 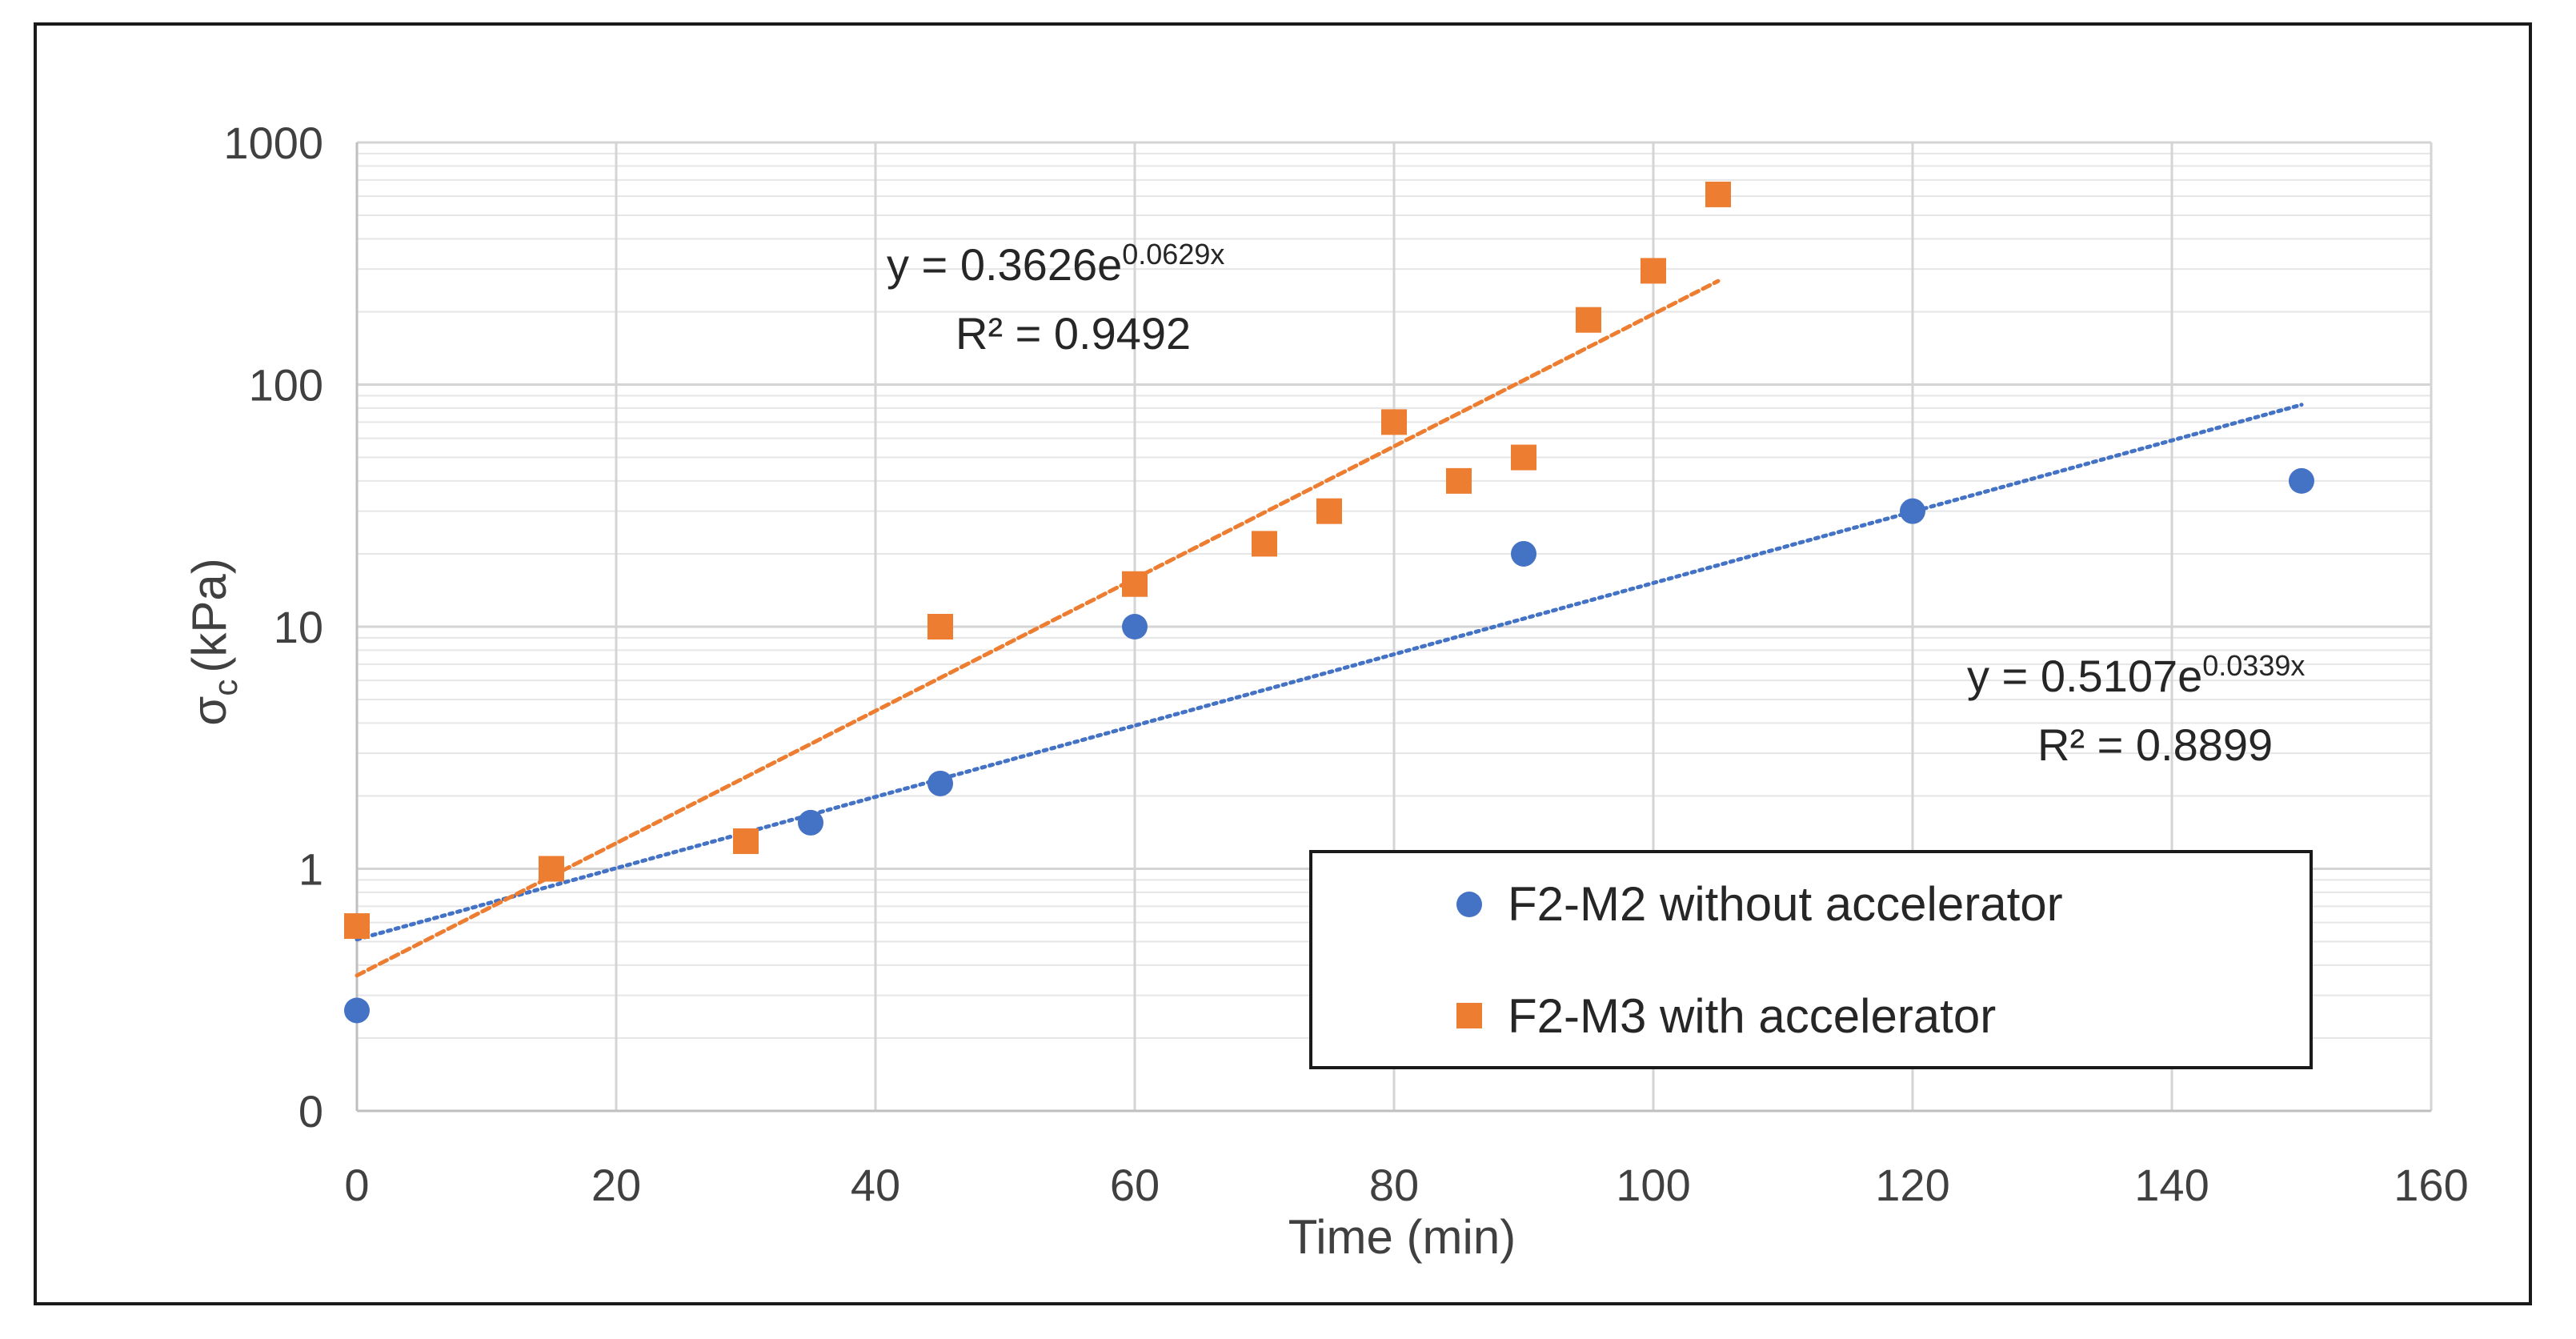 I want to click on y-axis-title: σc(kPa), so click(x=213, y=641).